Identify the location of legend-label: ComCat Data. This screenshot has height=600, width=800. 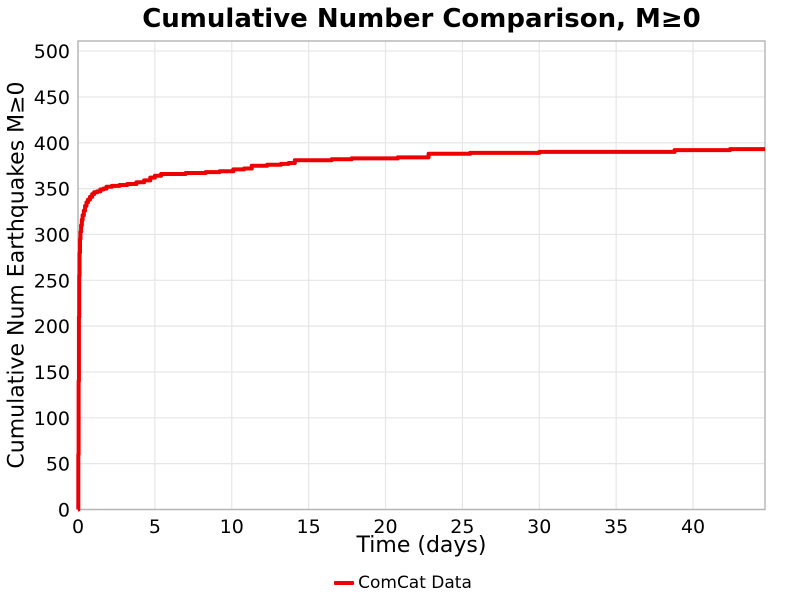
(415, 583).